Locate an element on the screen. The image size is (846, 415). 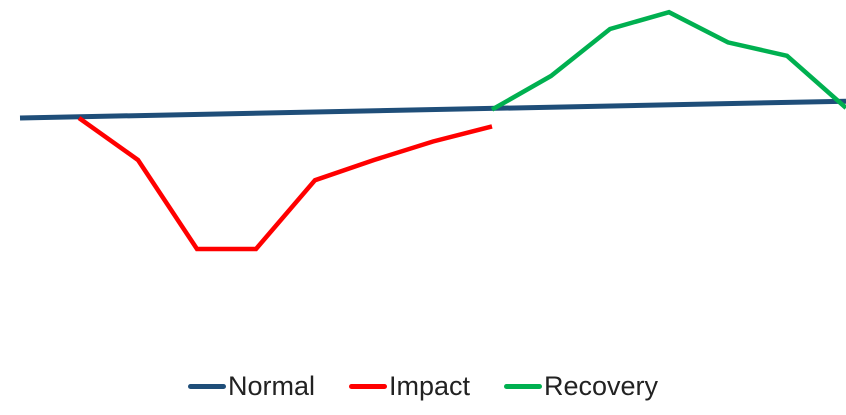
legend-label-recovery: Recovery is located at coordinates (601, 385).